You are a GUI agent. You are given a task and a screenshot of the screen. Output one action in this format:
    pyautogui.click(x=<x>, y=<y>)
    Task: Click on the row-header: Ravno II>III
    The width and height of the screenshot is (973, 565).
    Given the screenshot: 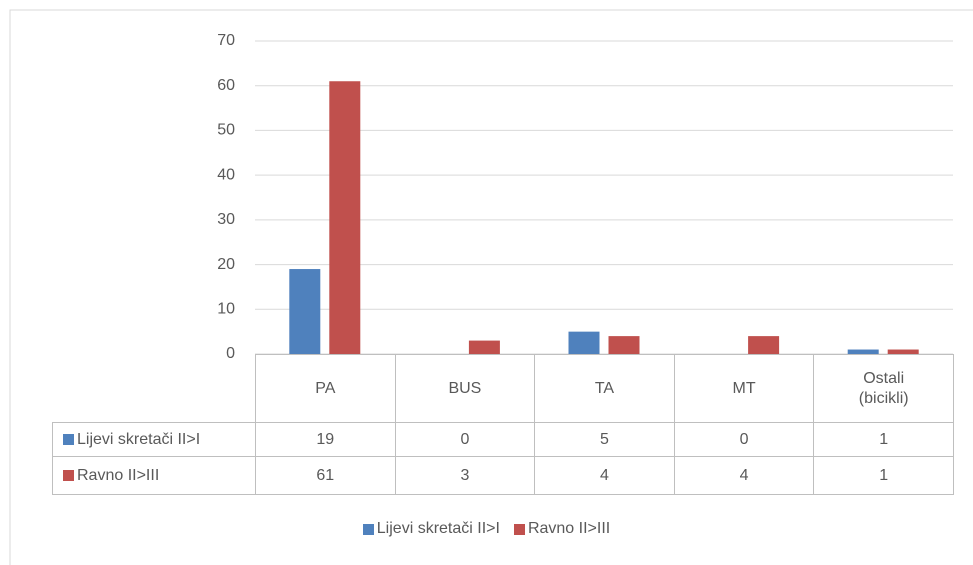 What is the action you would take?
    pyautogui.click(x=154, y=475)
    